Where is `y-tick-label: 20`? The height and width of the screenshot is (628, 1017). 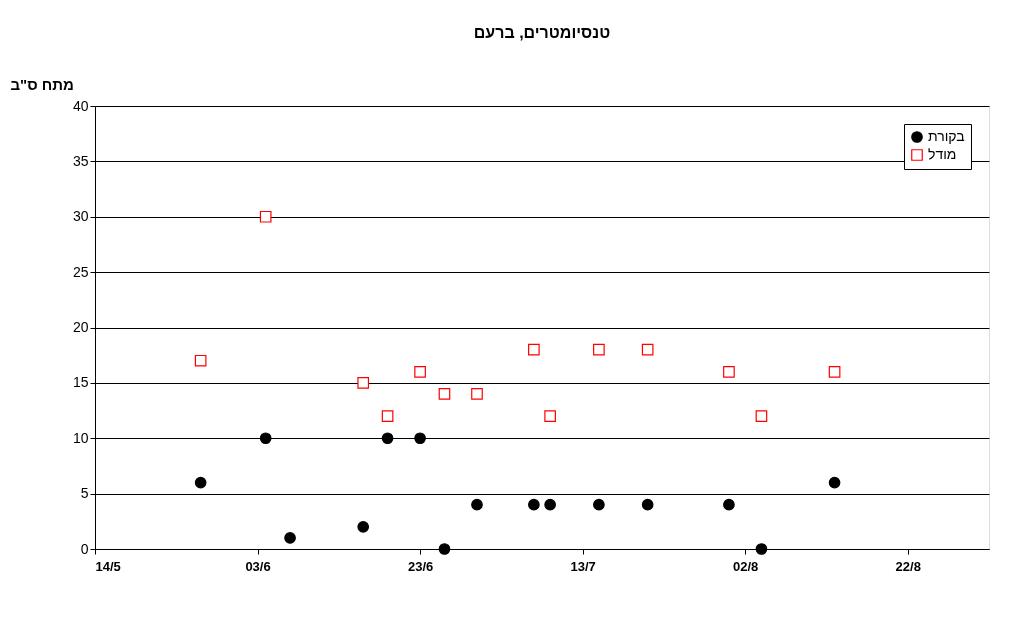
y-tick-label: 20 is located at coordinates (80, 327).